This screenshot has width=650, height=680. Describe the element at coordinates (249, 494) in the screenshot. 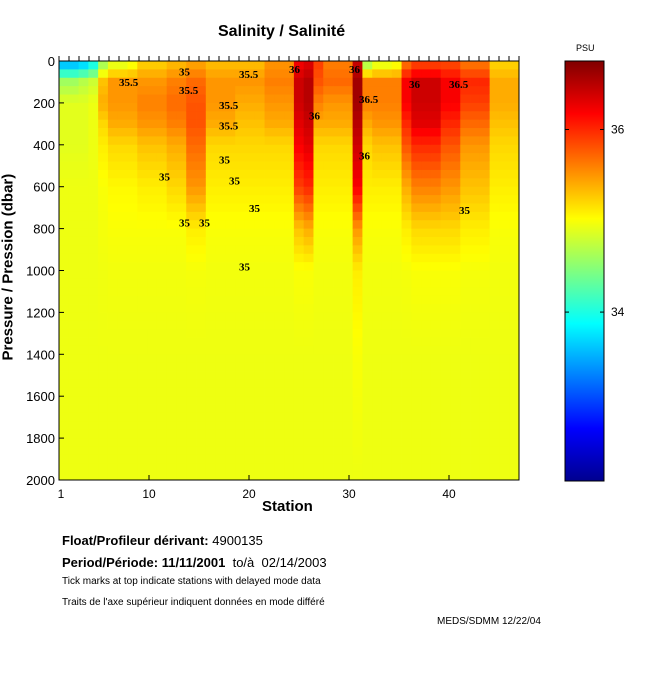

I see `x-tick-label: 20` at that location.